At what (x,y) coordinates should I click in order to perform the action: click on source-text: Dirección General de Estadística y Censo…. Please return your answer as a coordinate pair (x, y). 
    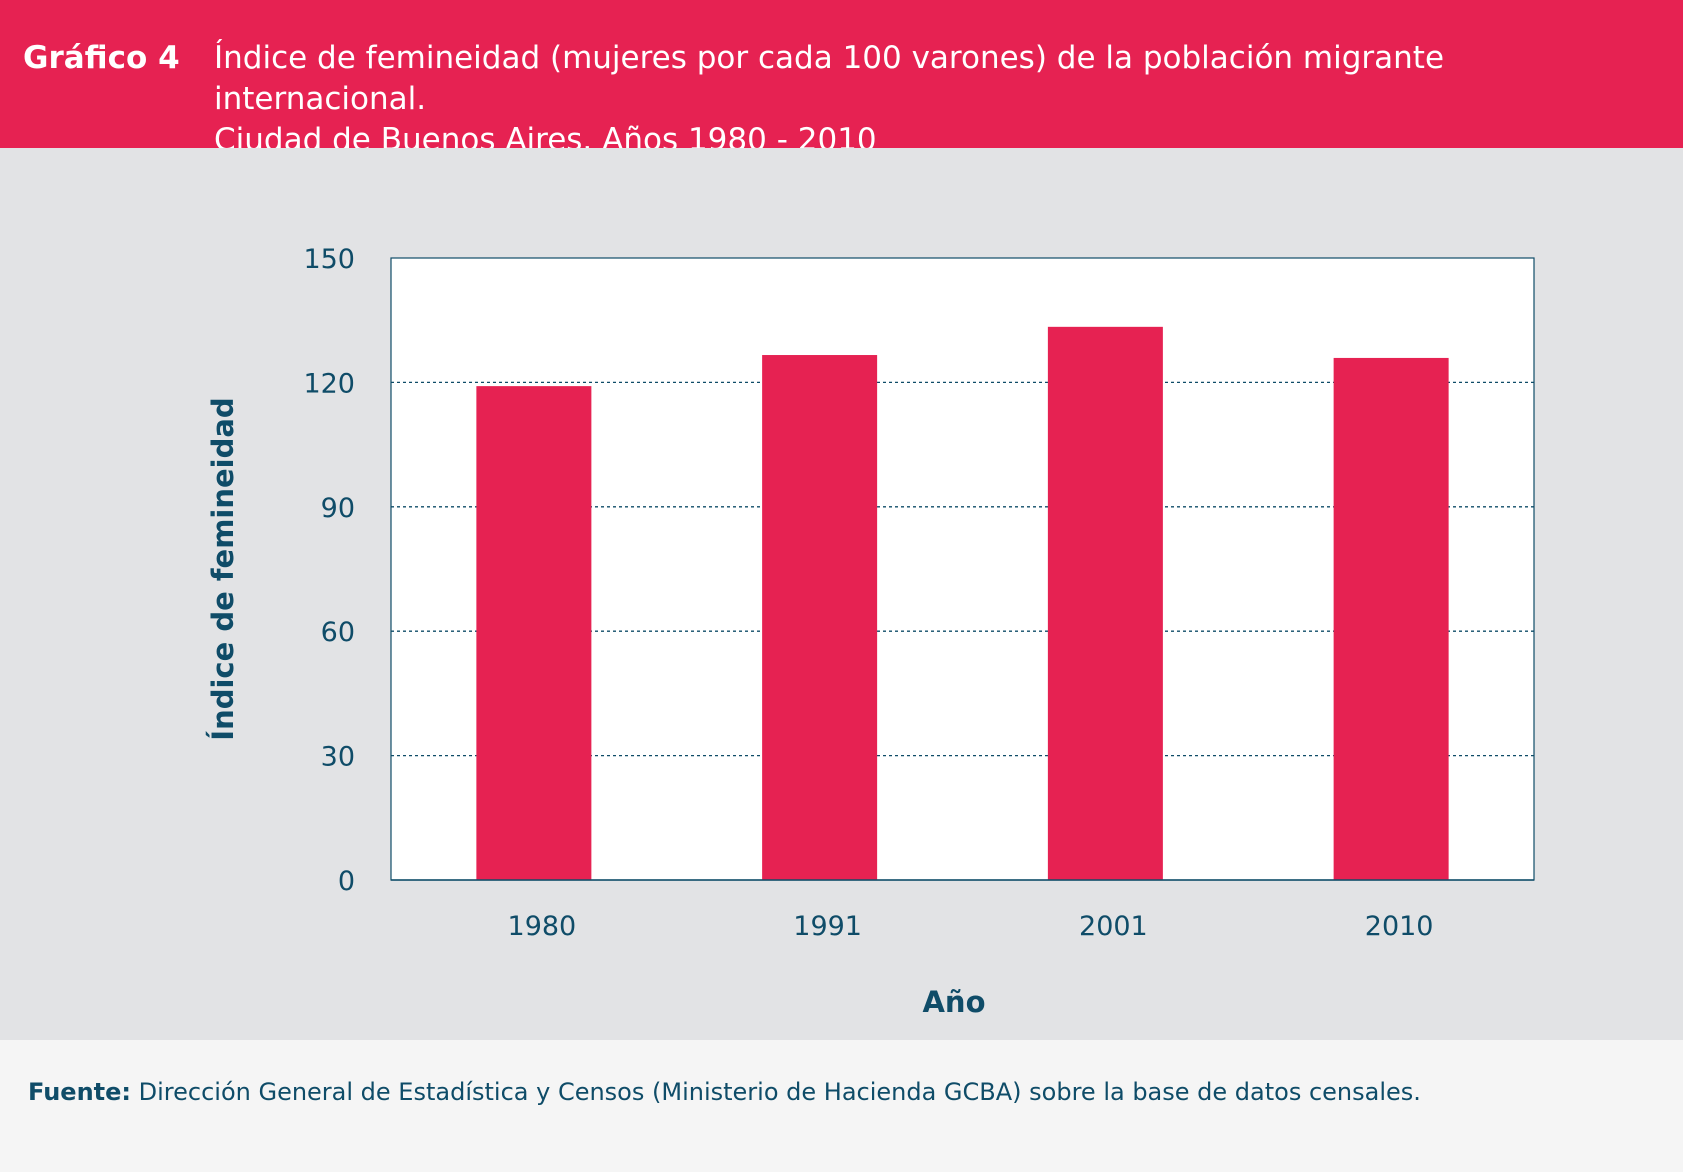
    Looking at the image, I should click on (776, 1092).